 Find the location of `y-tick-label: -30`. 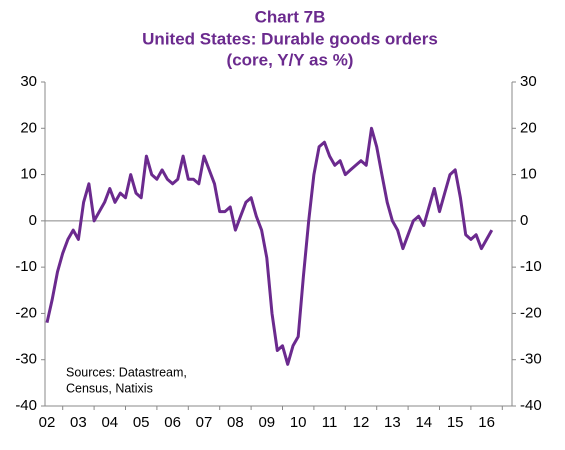

y-tick-label: -30 is located at coordinates (26, 359).